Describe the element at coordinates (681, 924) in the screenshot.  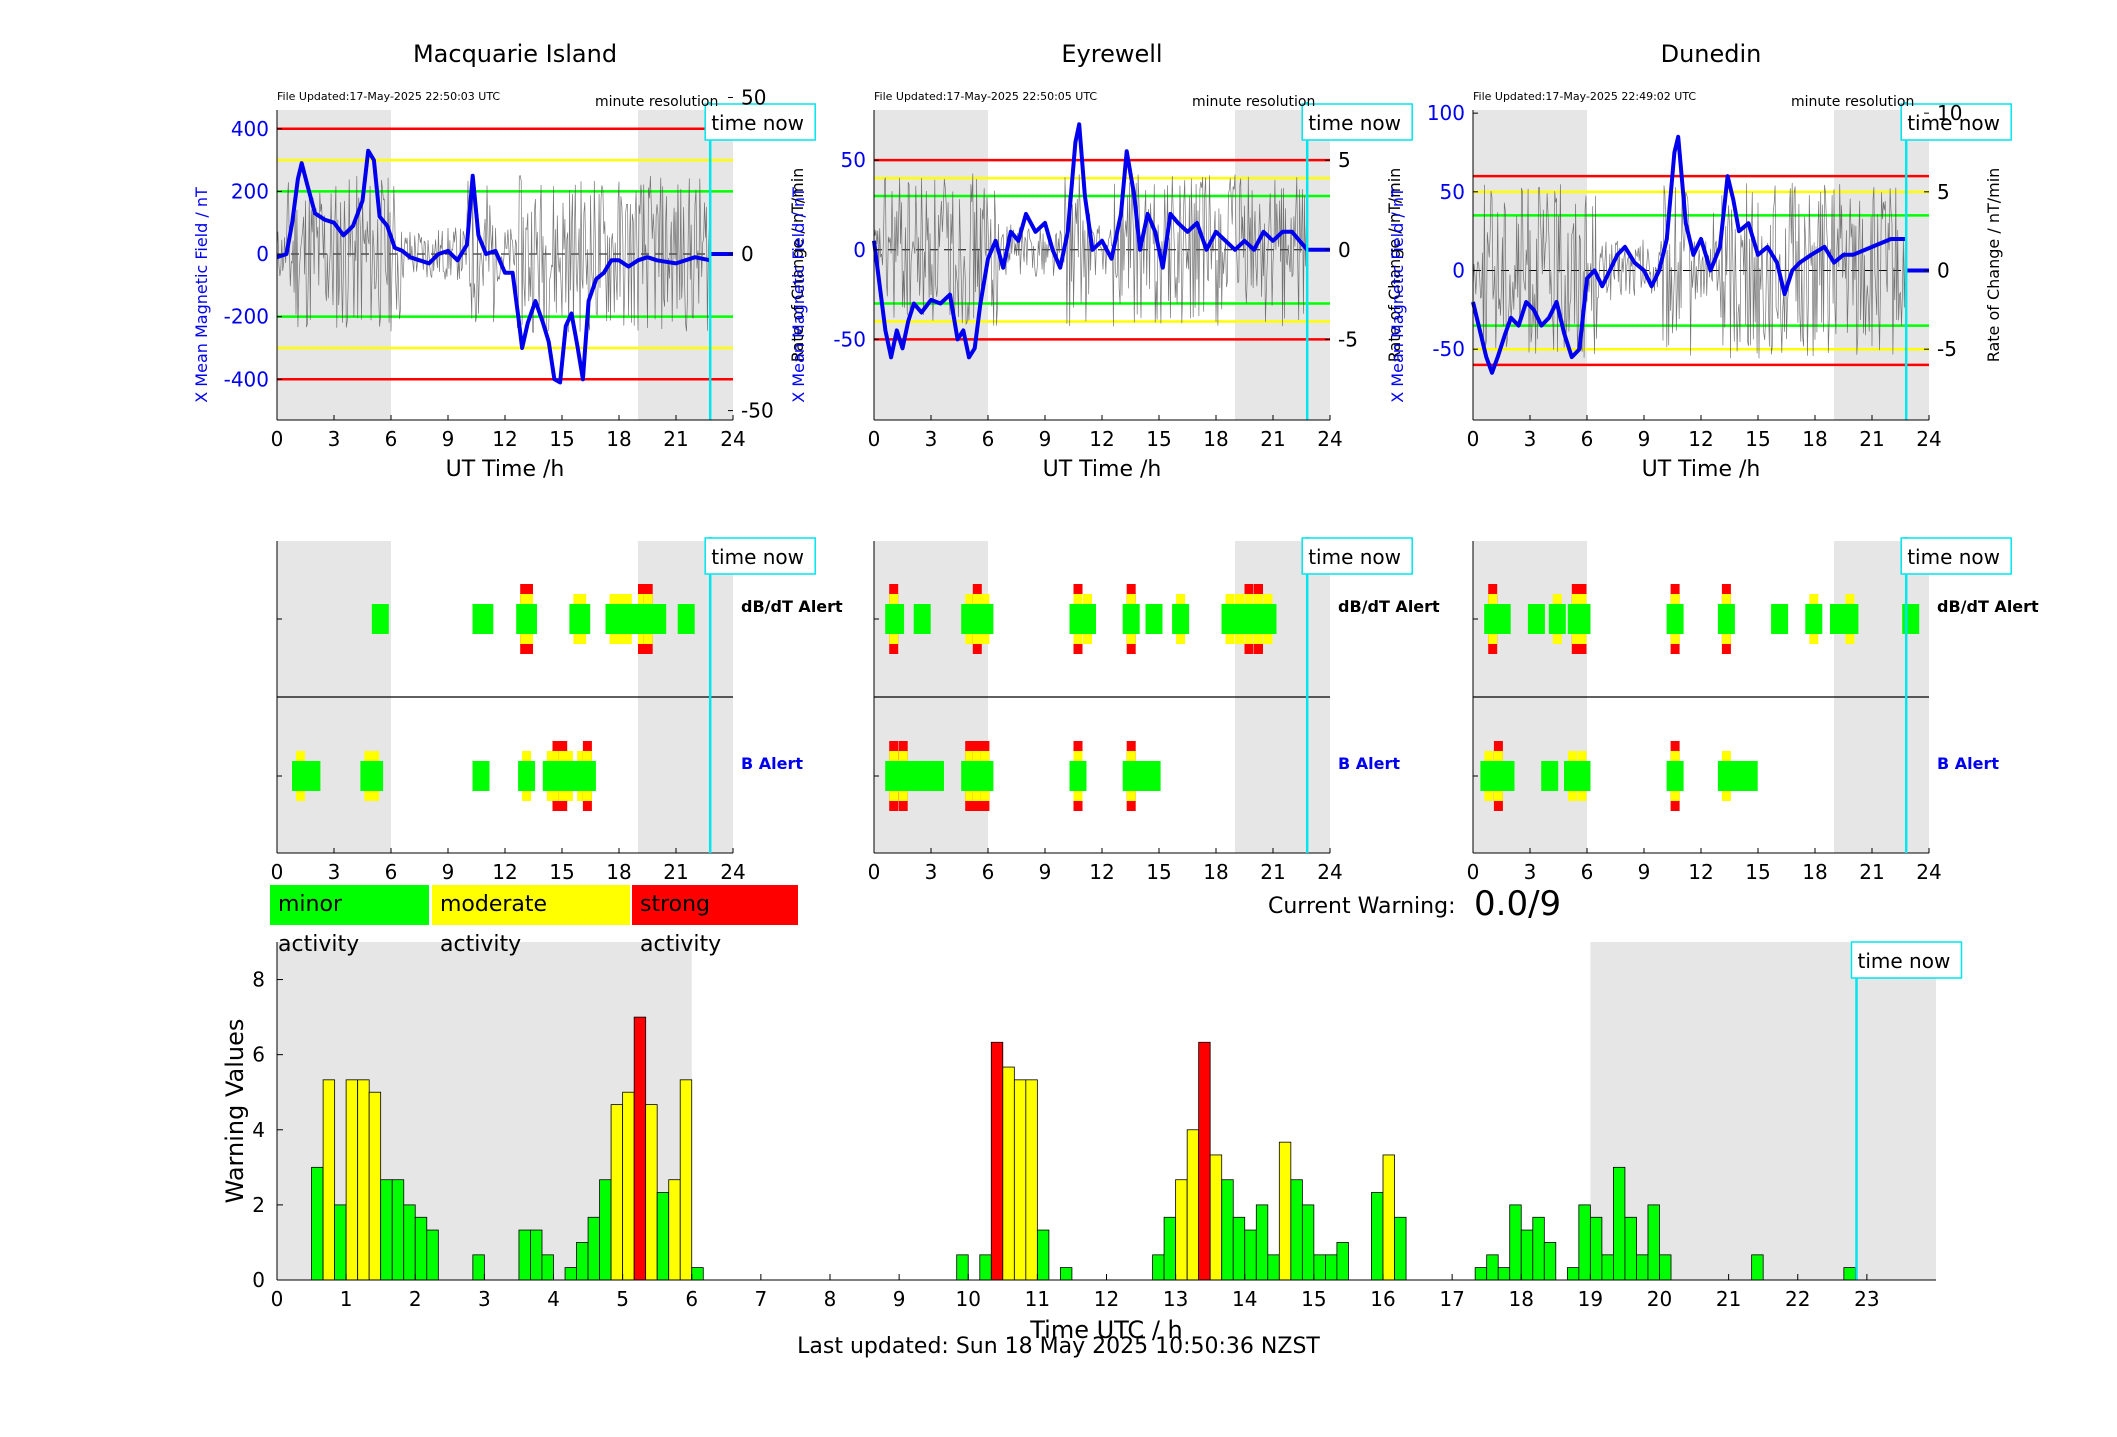
I see `legend-strong-label: strong activity` at that location.